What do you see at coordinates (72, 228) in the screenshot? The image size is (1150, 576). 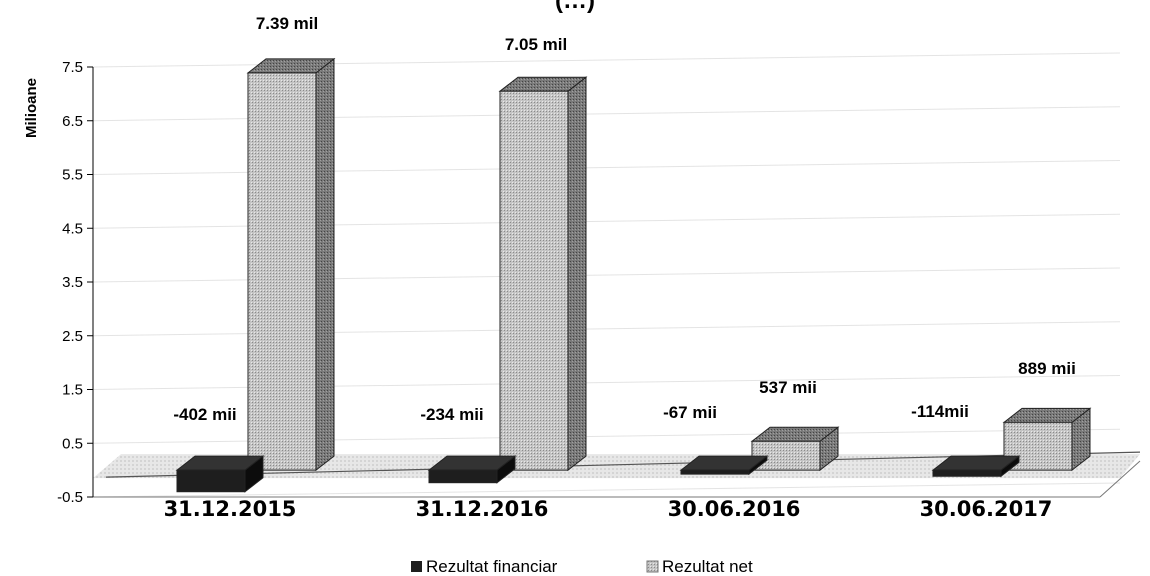 I see `y-tick-label: 4.5` at bounding box center [72, 228].